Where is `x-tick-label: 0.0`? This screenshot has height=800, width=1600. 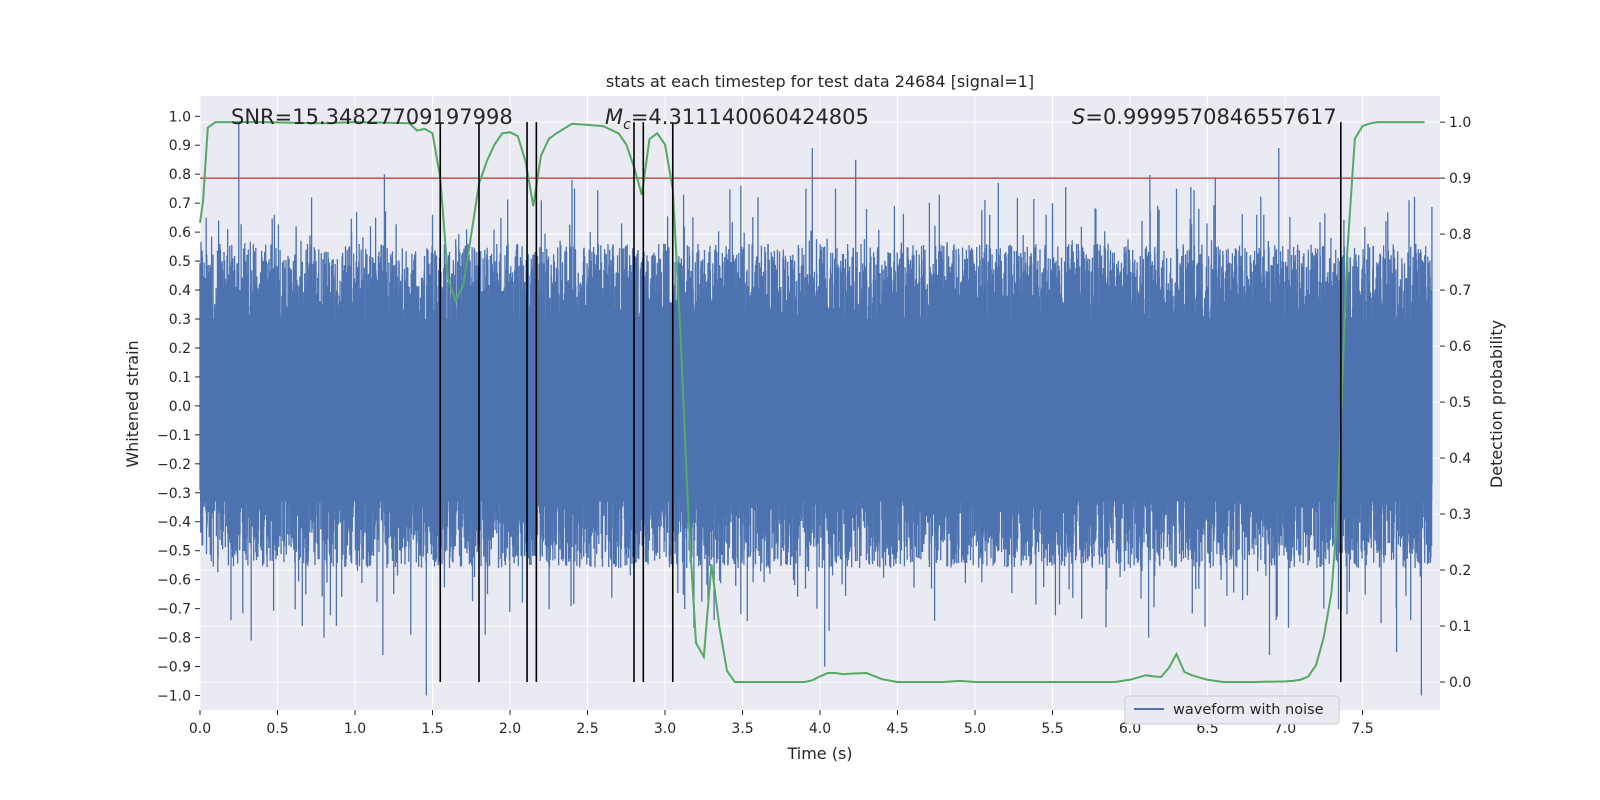 x-tick-label: 0.0 is located at coordinates (200, 729).